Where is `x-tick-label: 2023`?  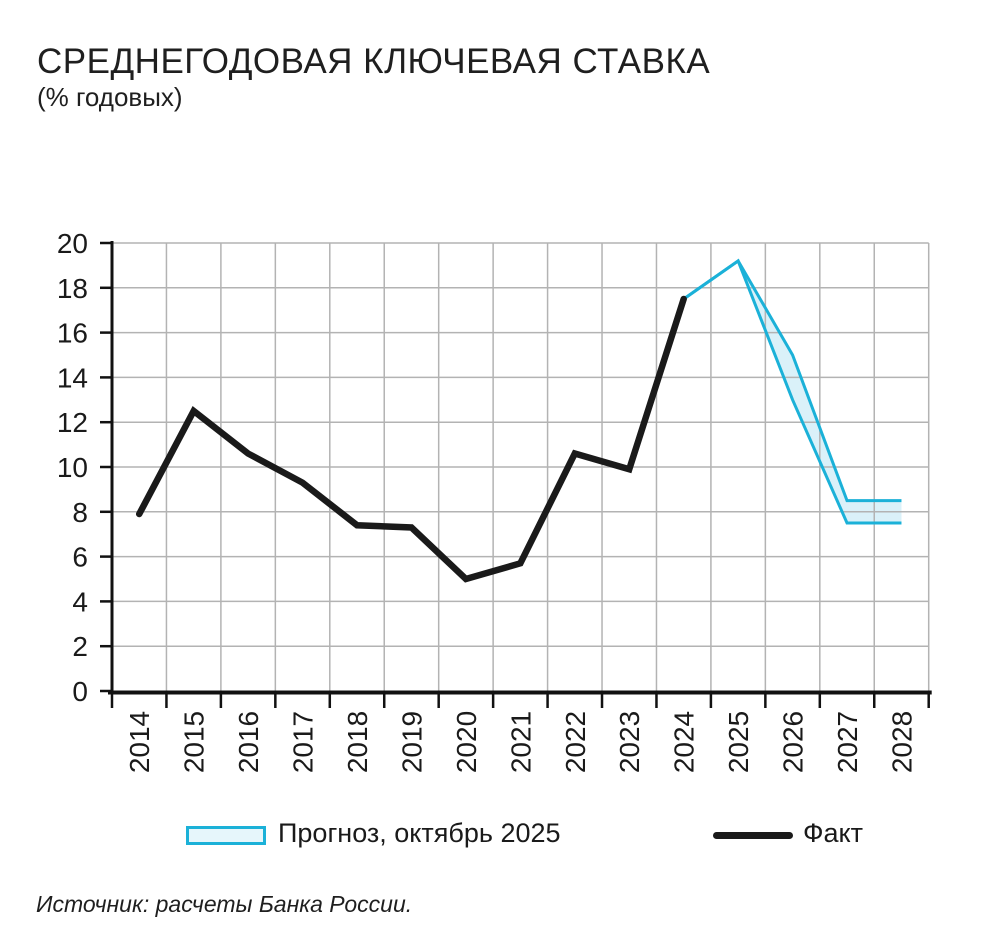 x-tick-label: 2023 is located at coordinates (629, 742).